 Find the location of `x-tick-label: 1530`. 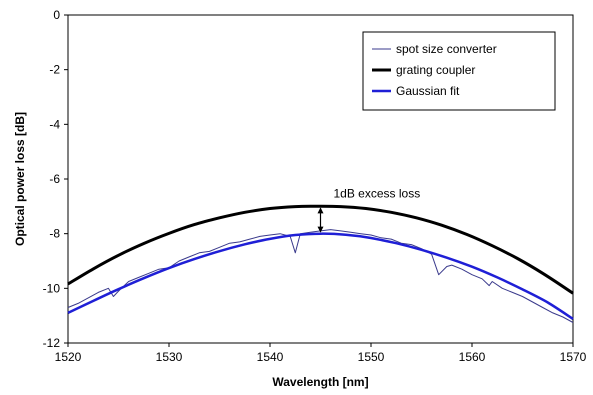

x-tick-label: 1530 is located at coordinates (169, 357).